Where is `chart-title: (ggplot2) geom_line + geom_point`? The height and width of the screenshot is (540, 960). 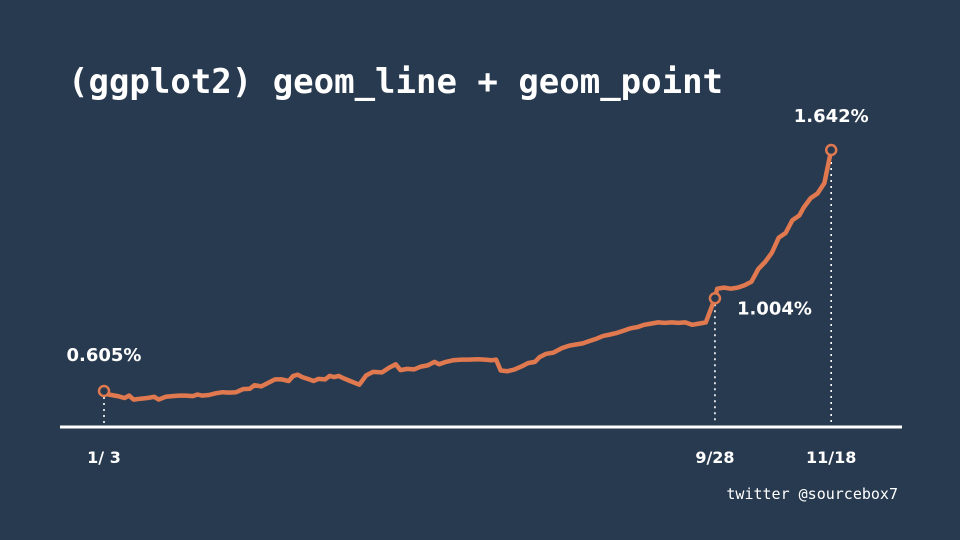 chart-title: (ggplot2) geom_line + geom_point is located at coordinates (396, 82).